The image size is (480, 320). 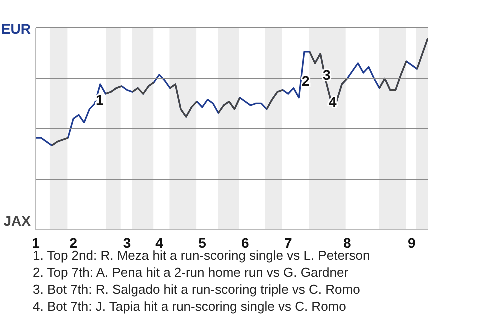 I want to click on x-tick-label: 4, so click(x=160, y=242).